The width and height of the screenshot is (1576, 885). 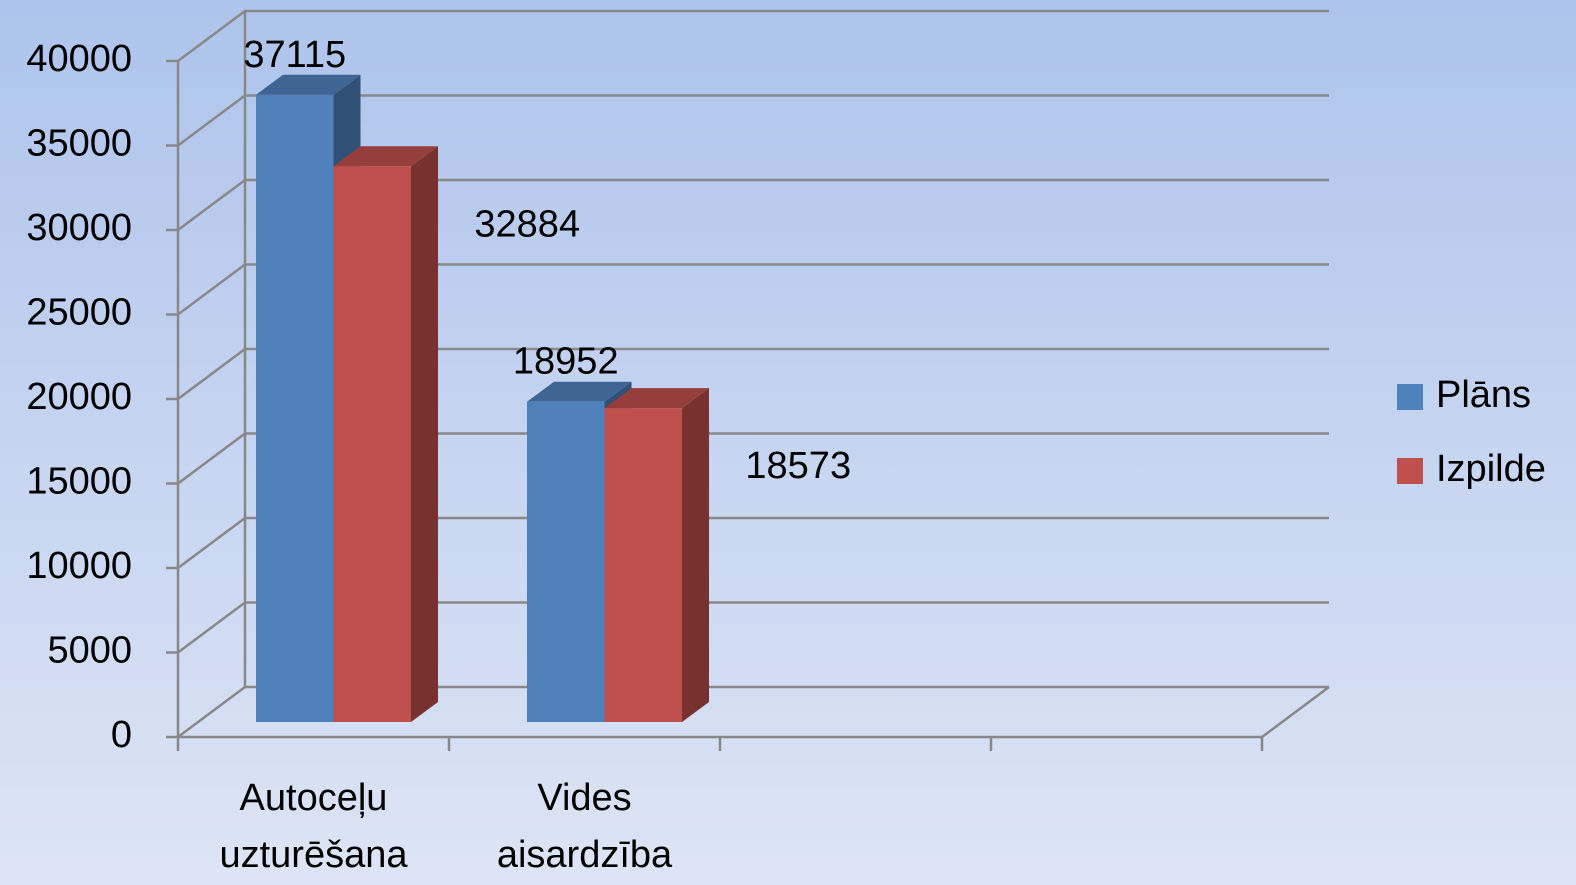 I want to click on x-tick-label: Vides aisardzība, so click(x=585, y=826).